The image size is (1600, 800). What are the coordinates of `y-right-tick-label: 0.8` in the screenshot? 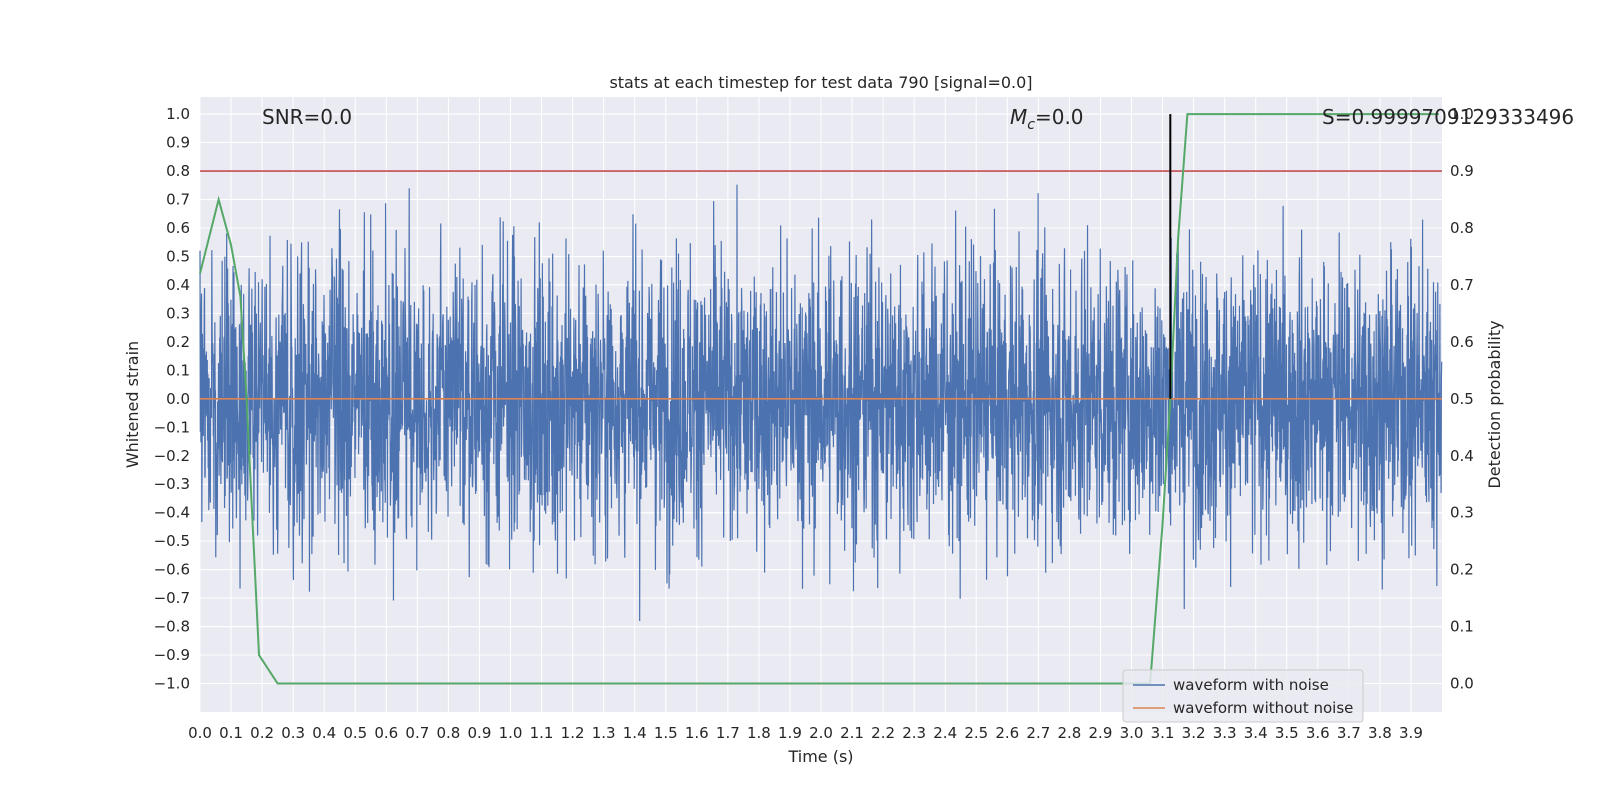 It's located at (1462, 228).